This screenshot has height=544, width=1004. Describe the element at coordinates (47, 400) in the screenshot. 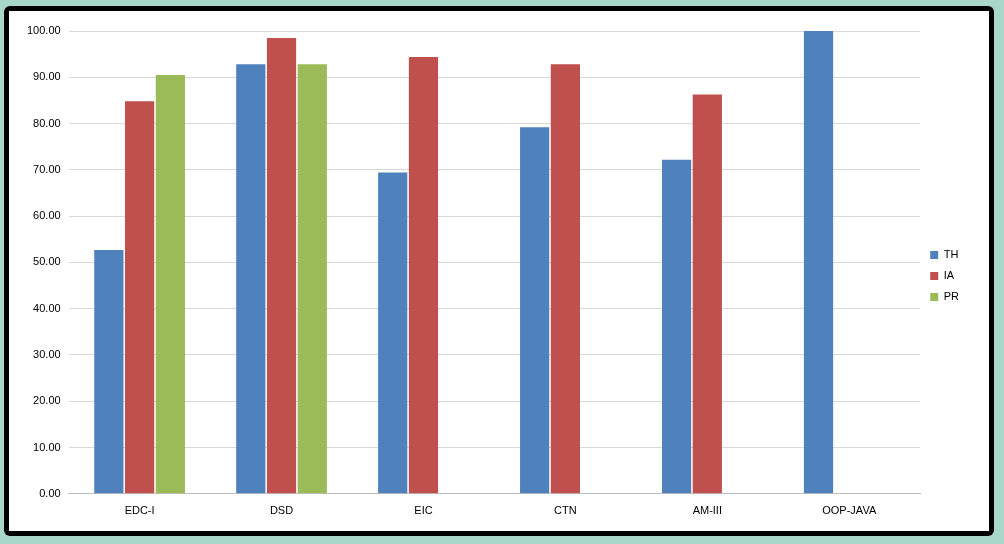

I see `y-tick-label: 20.00` at that location.